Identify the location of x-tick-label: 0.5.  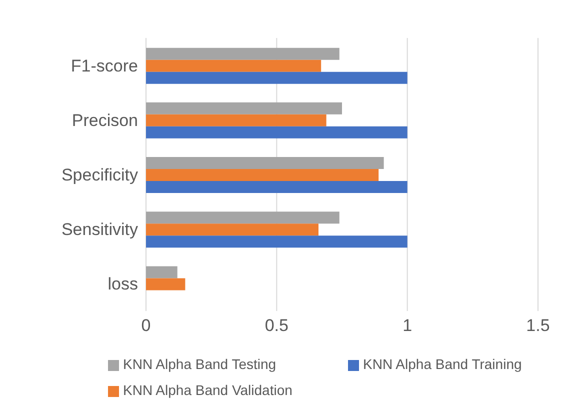
(276, 326).